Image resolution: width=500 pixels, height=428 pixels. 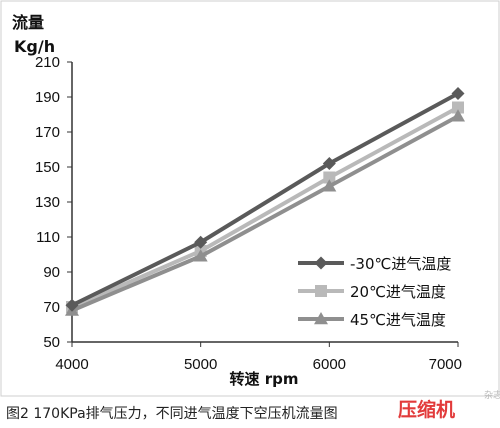 I want to click on legend-item: 20℃进气温度, so click(x=372, y=292).